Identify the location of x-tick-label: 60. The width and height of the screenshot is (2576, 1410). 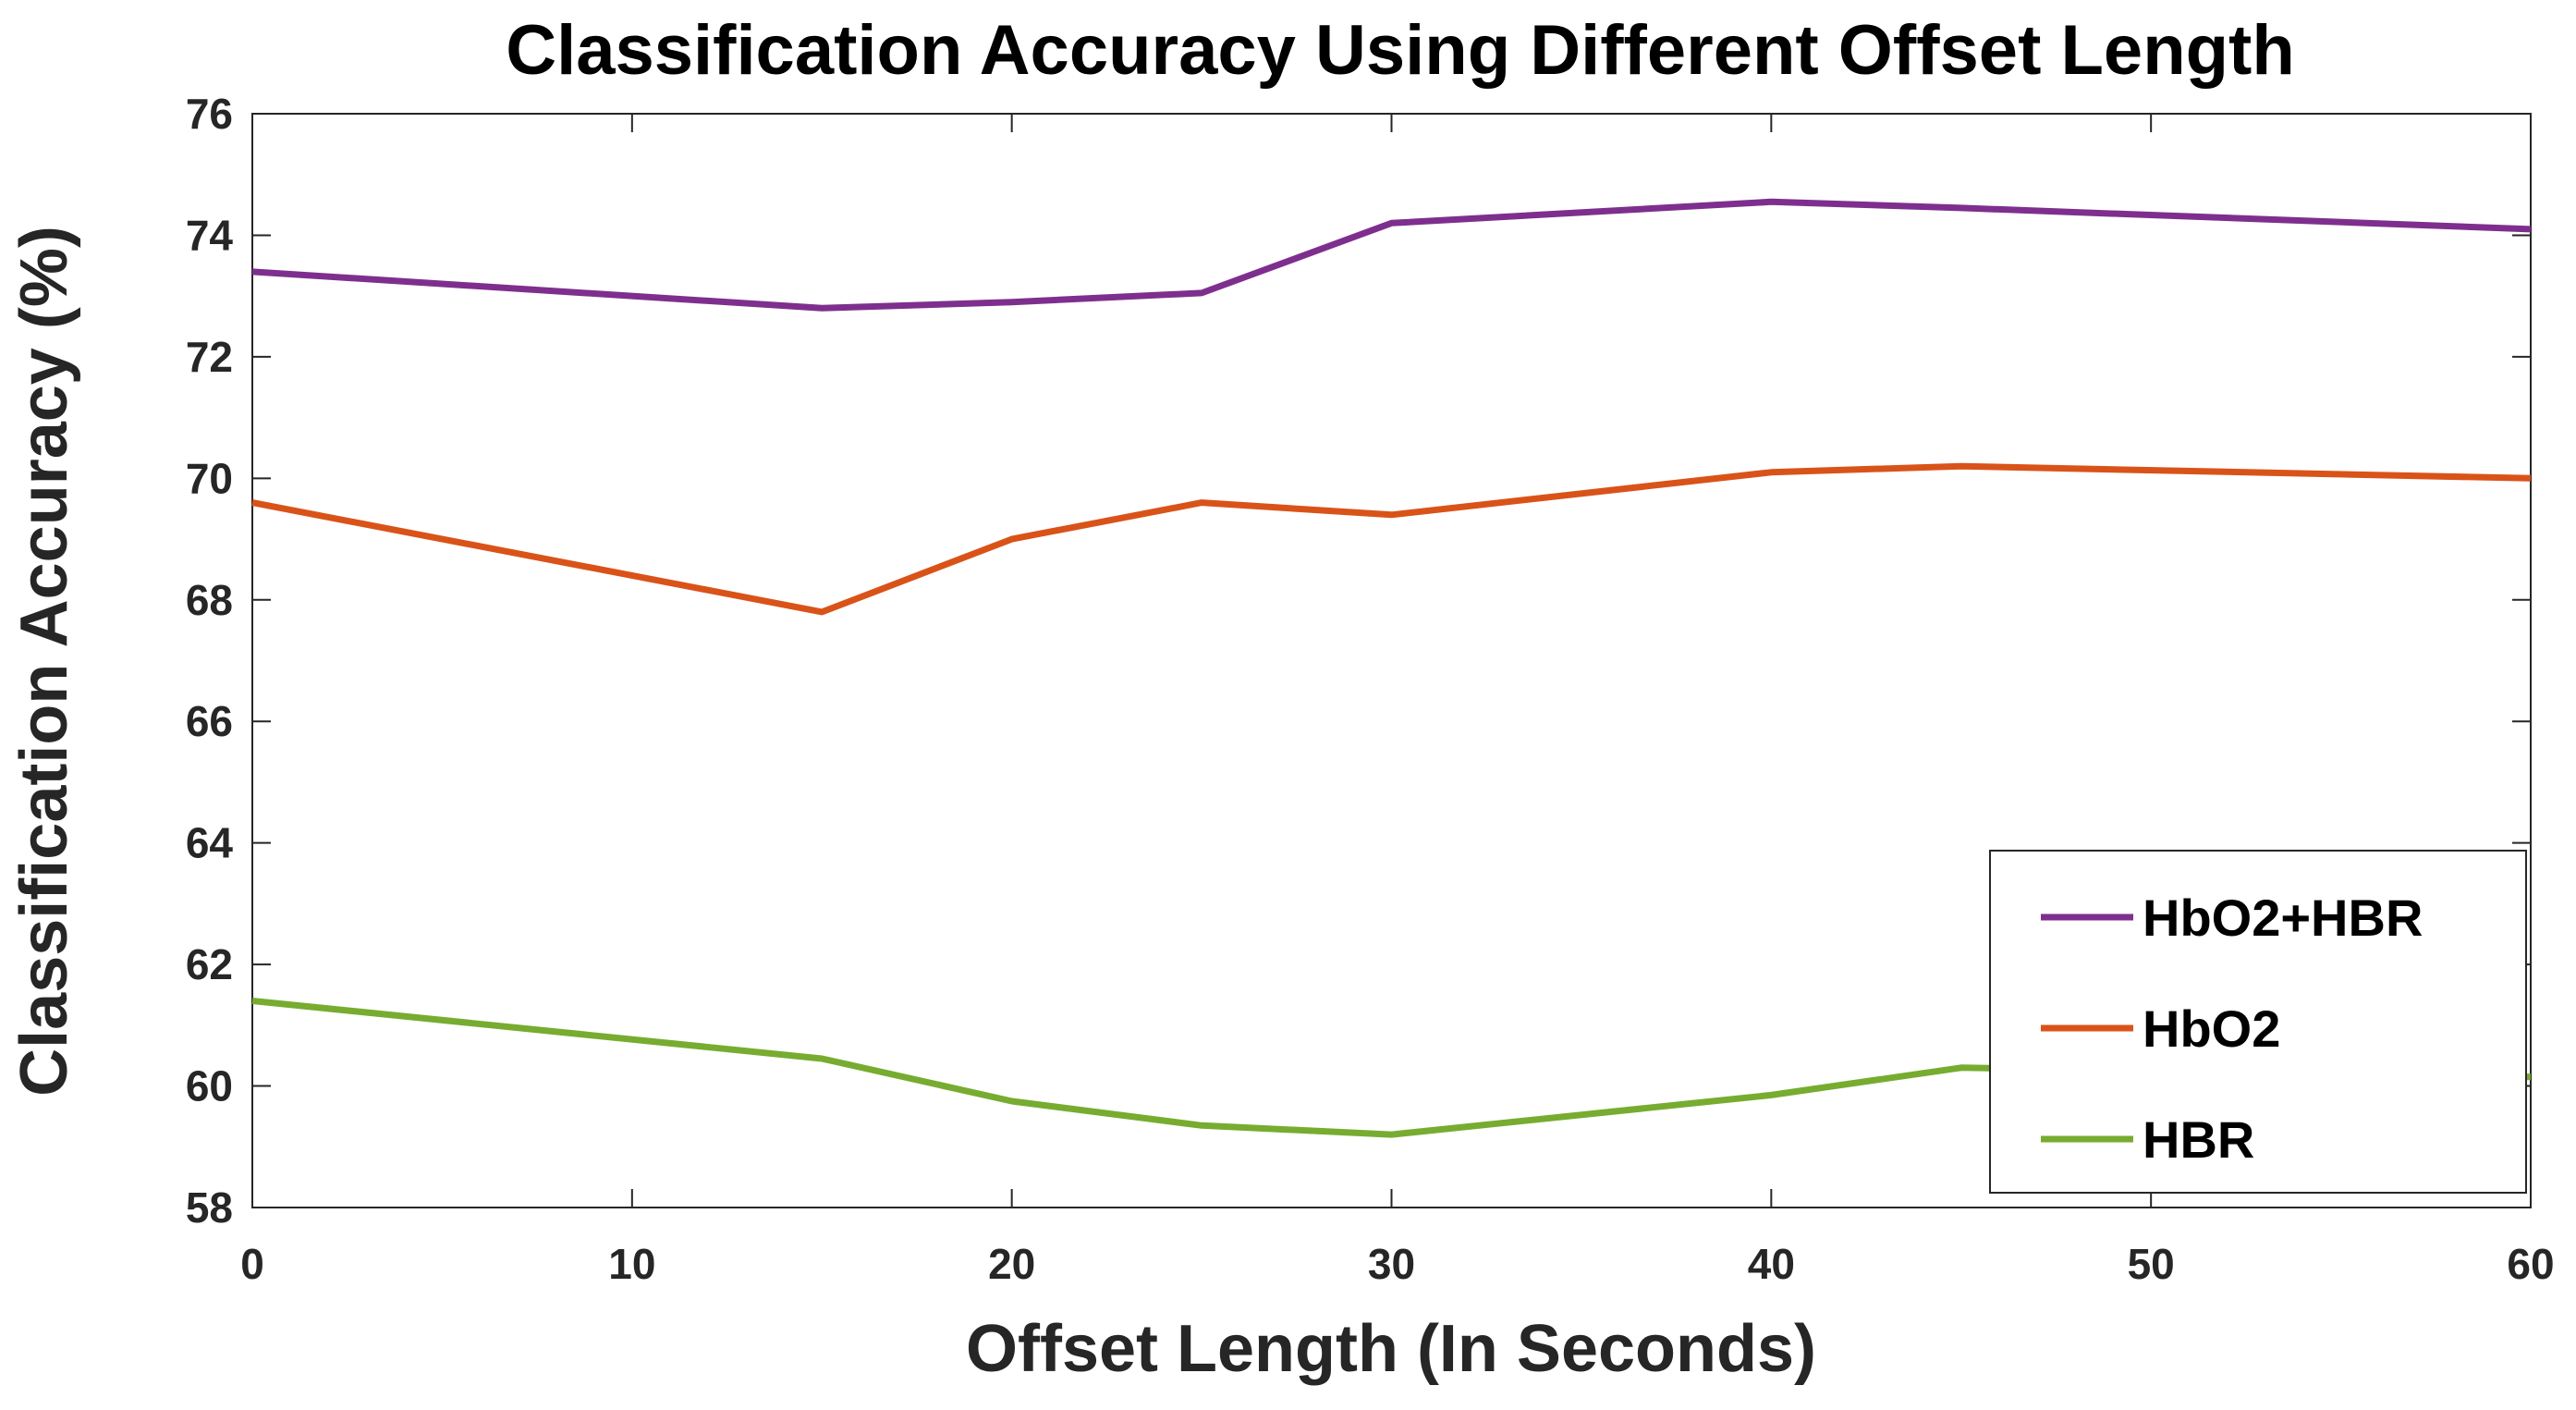
(2530, 1264).